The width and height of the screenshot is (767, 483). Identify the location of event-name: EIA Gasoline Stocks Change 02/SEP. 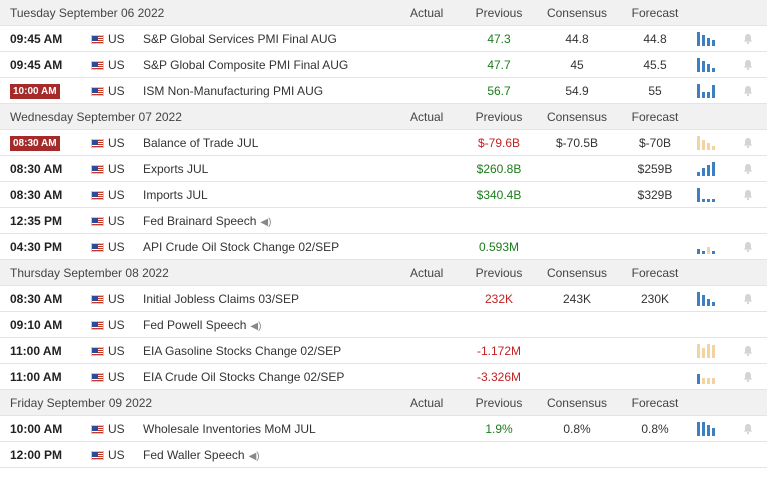
(242, 351).